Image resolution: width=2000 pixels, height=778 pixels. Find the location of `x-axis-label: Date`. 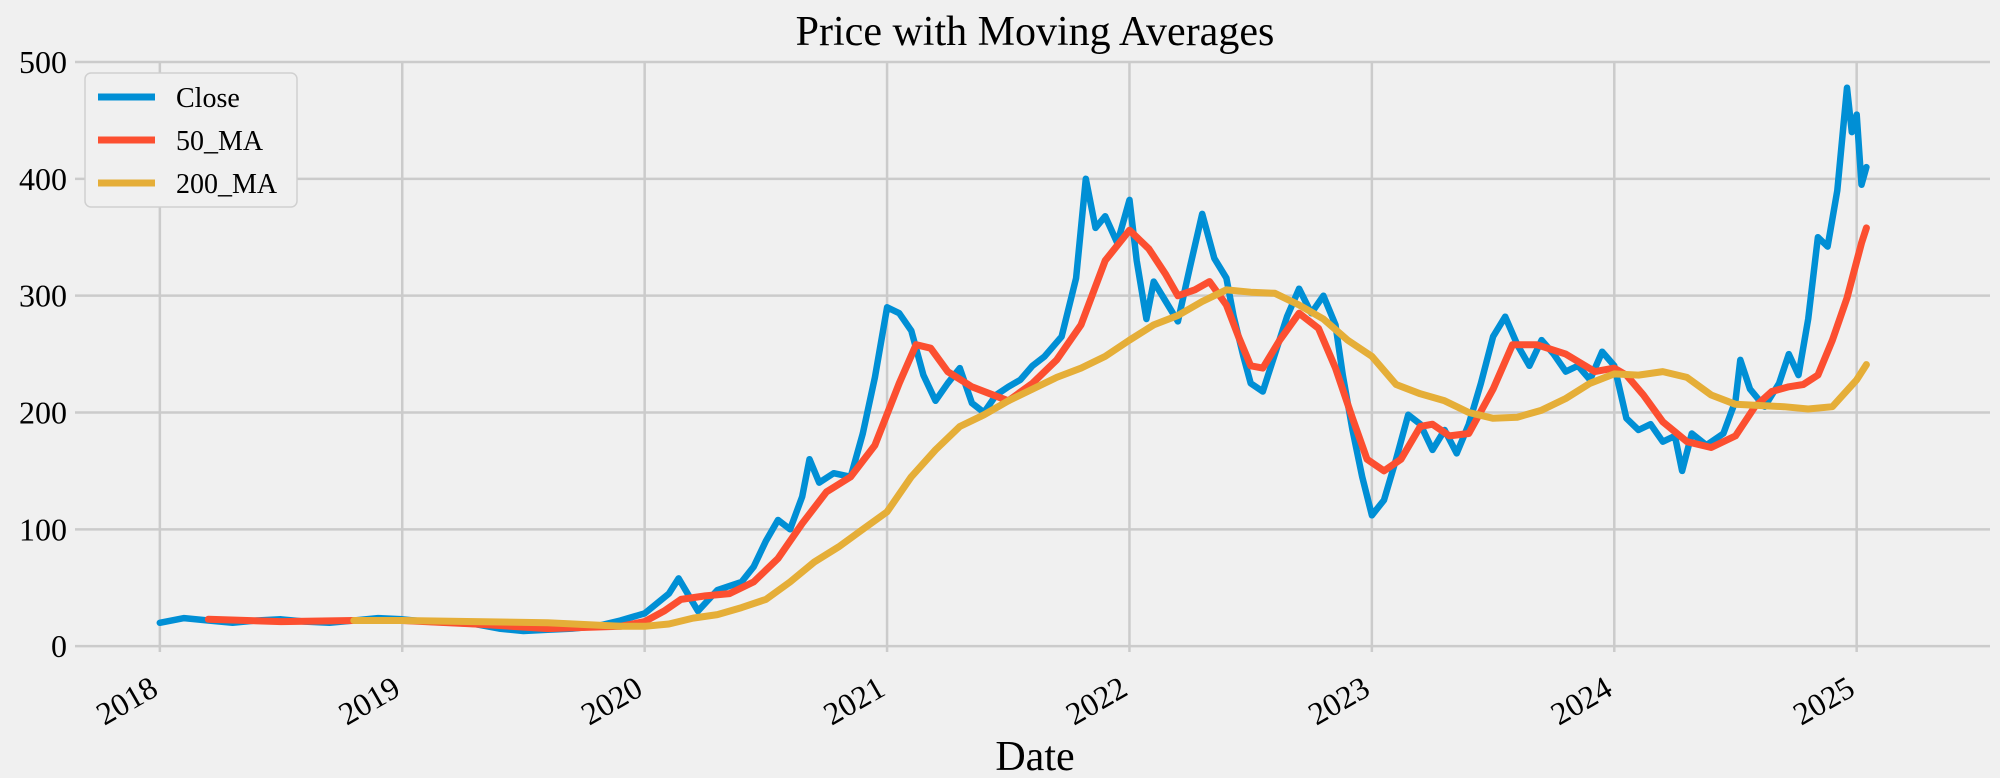

x-axis-label: Date is located at coordinates (1034, 756).